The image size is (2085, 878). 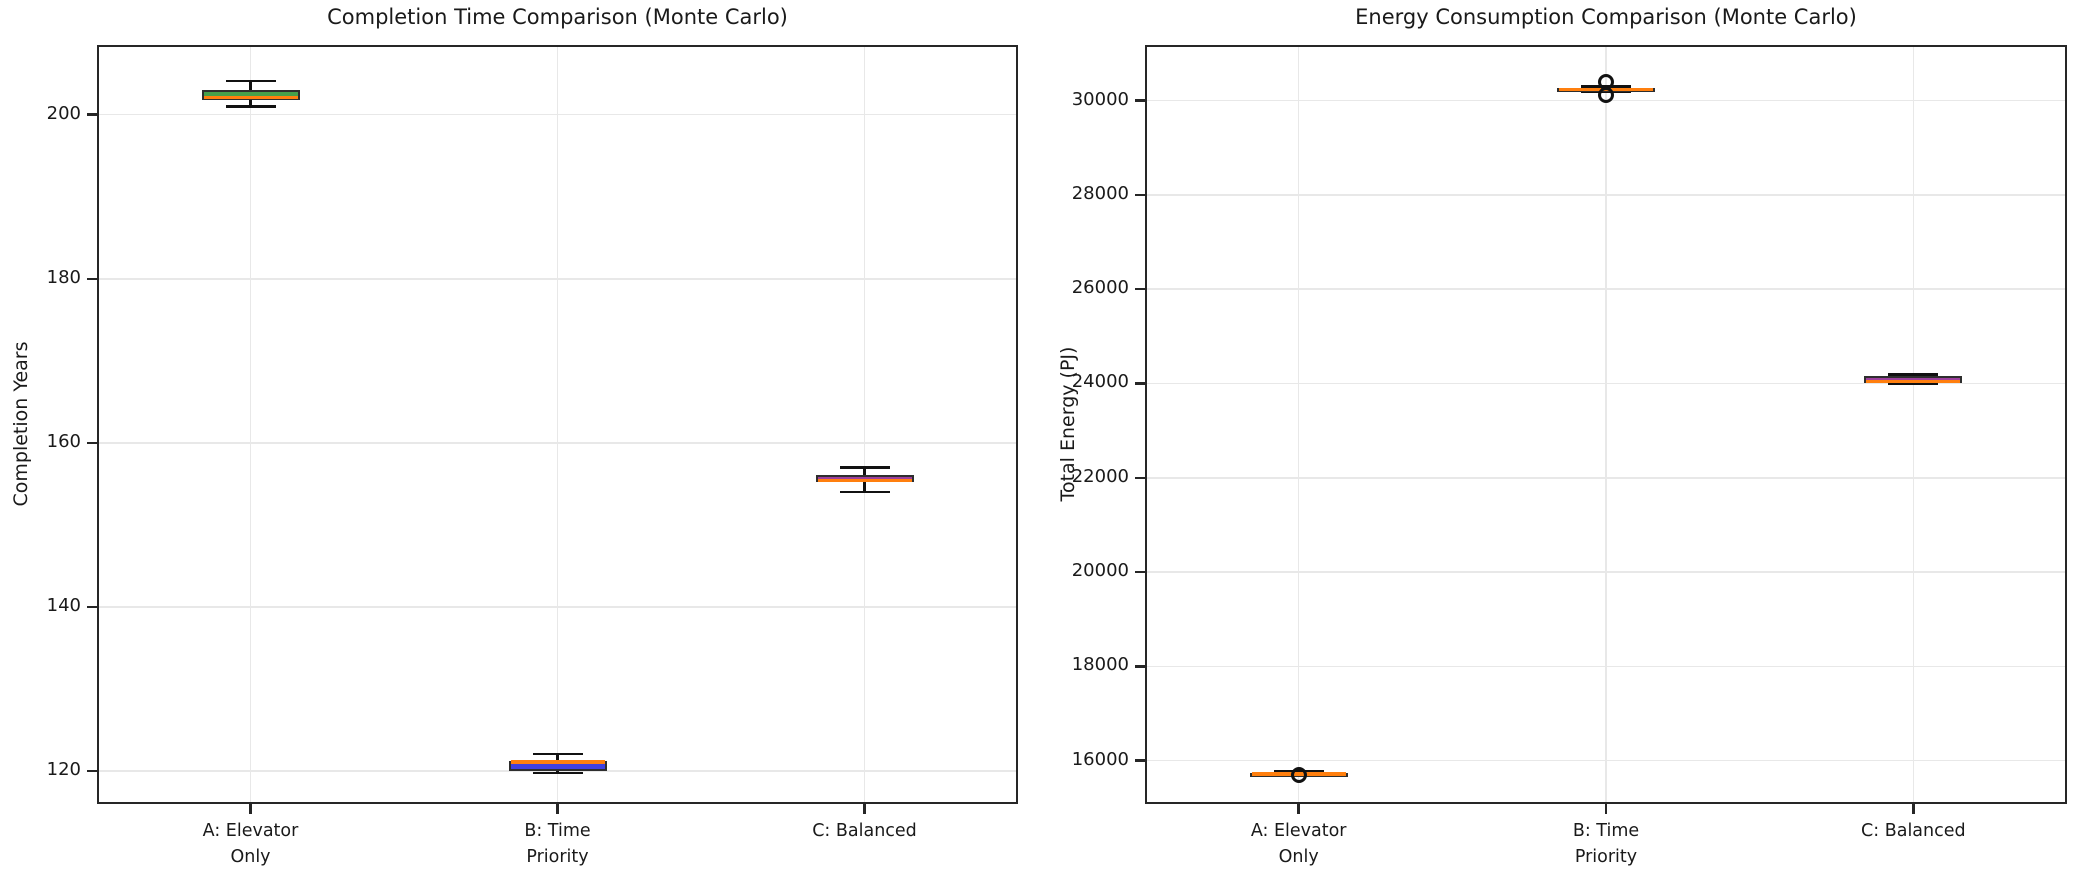 What do you see at coordinates (1068, 424) in the screenshot?
I see `y-axis-label-total-energy: Total Energy (PJ)` at bounding box center [1068, 424].